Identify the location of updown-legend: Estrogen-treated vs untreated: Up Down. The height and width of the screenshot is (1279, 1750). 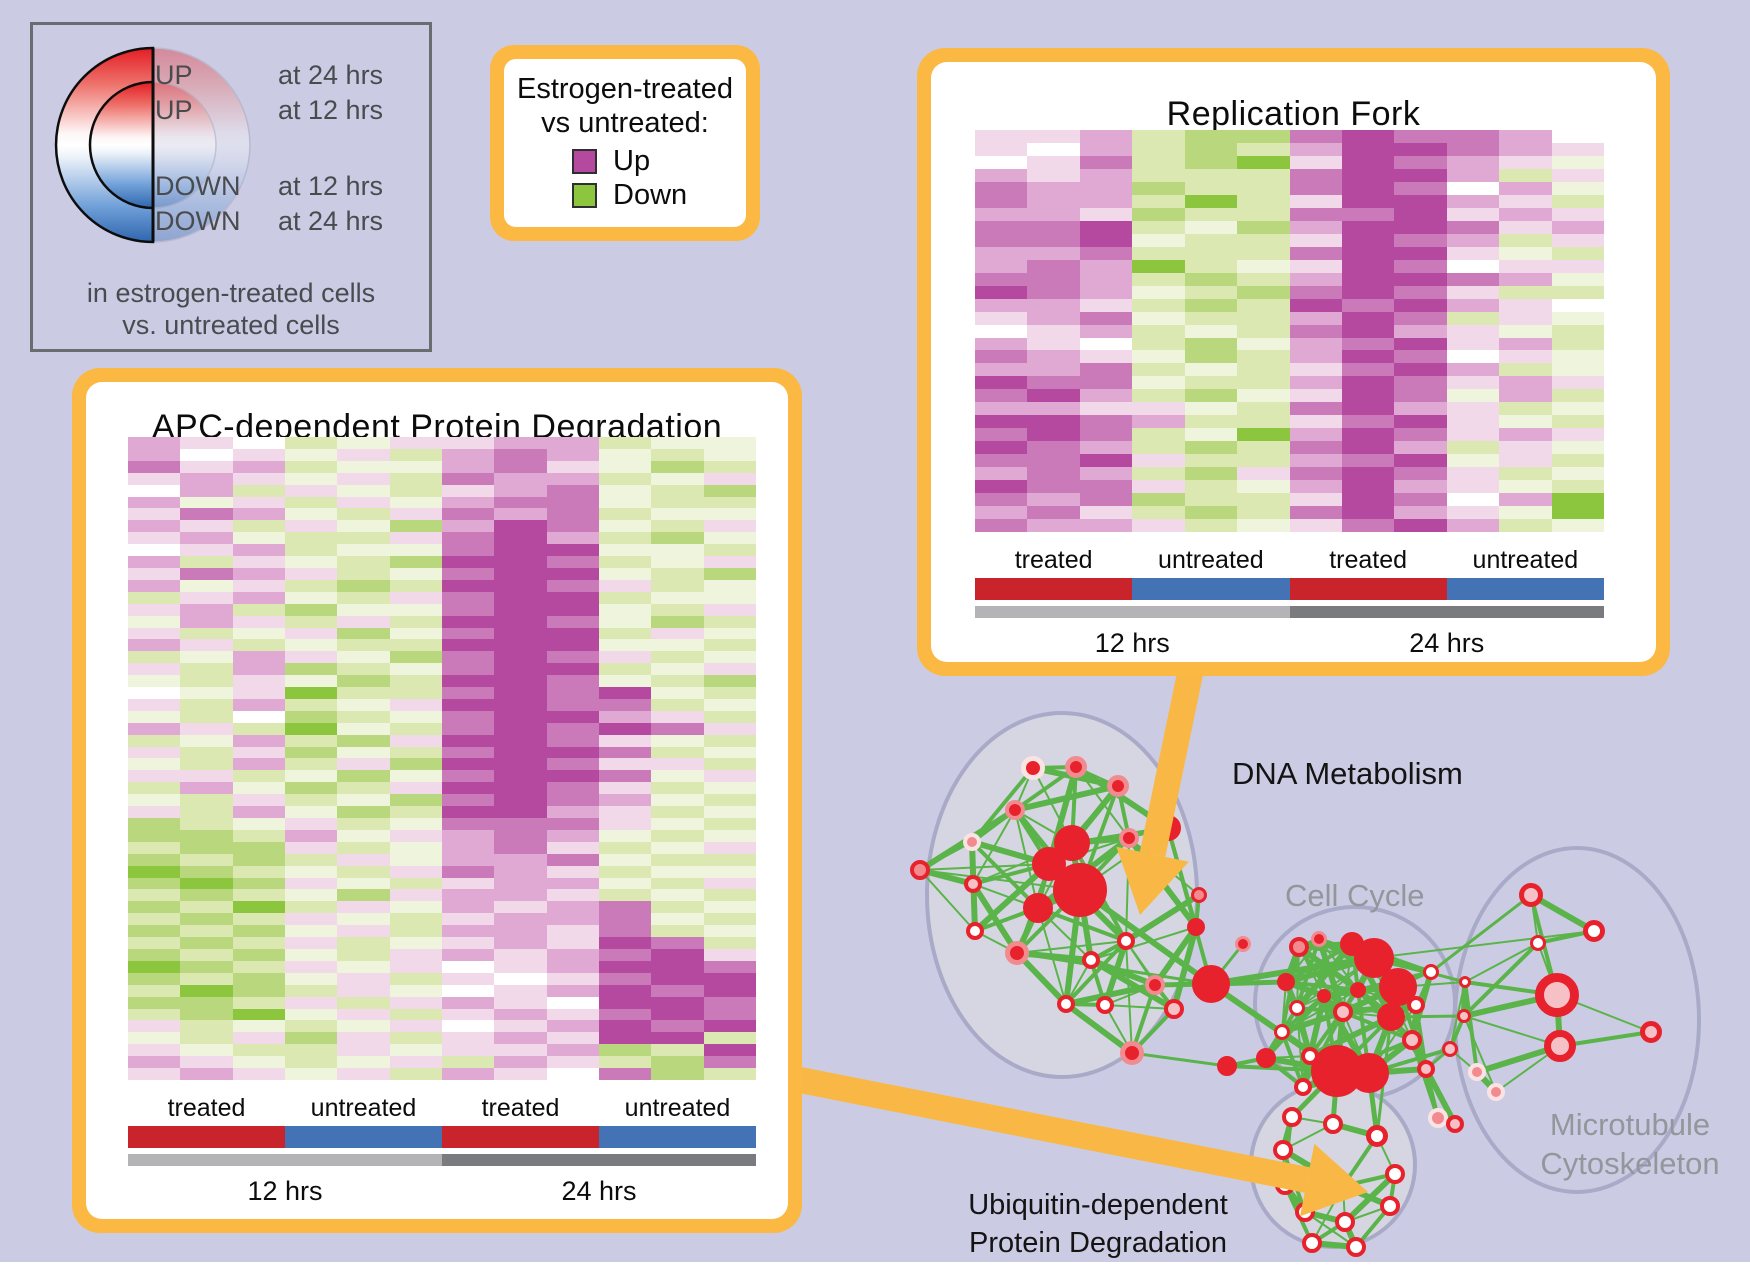
(625, 143).